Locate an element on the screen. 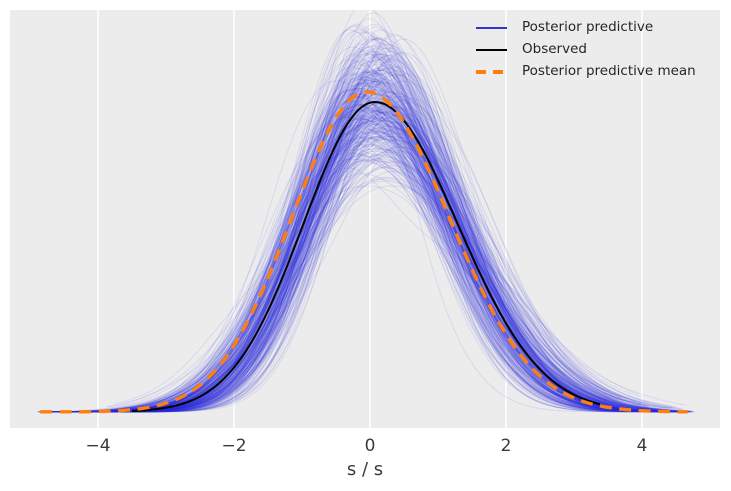 This screenshot has height=491, width=731. legend-item-posterior-predictive: Posterior predictive is located at coordinates (586, 28).